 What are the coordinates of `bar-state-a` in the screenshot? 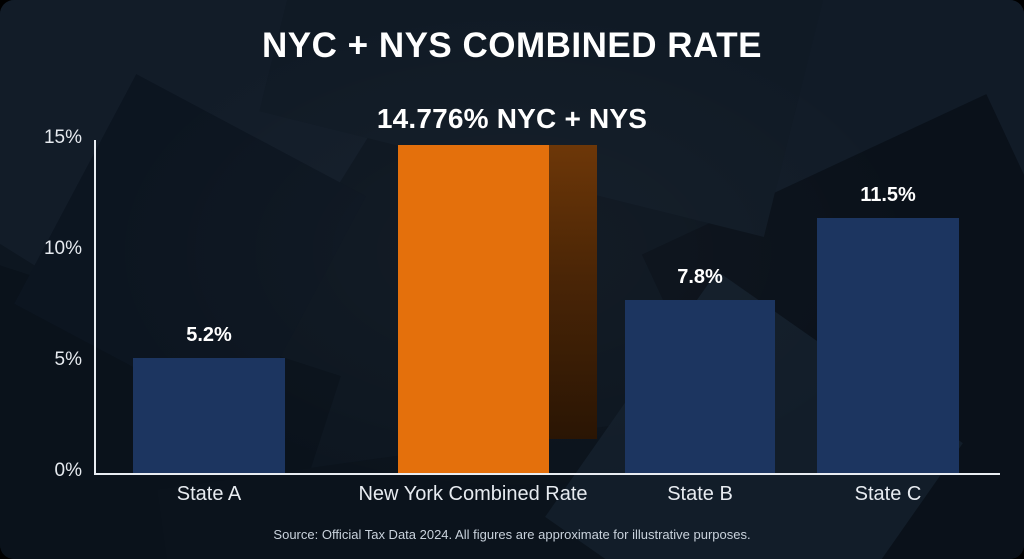 It's located at (209, 415).